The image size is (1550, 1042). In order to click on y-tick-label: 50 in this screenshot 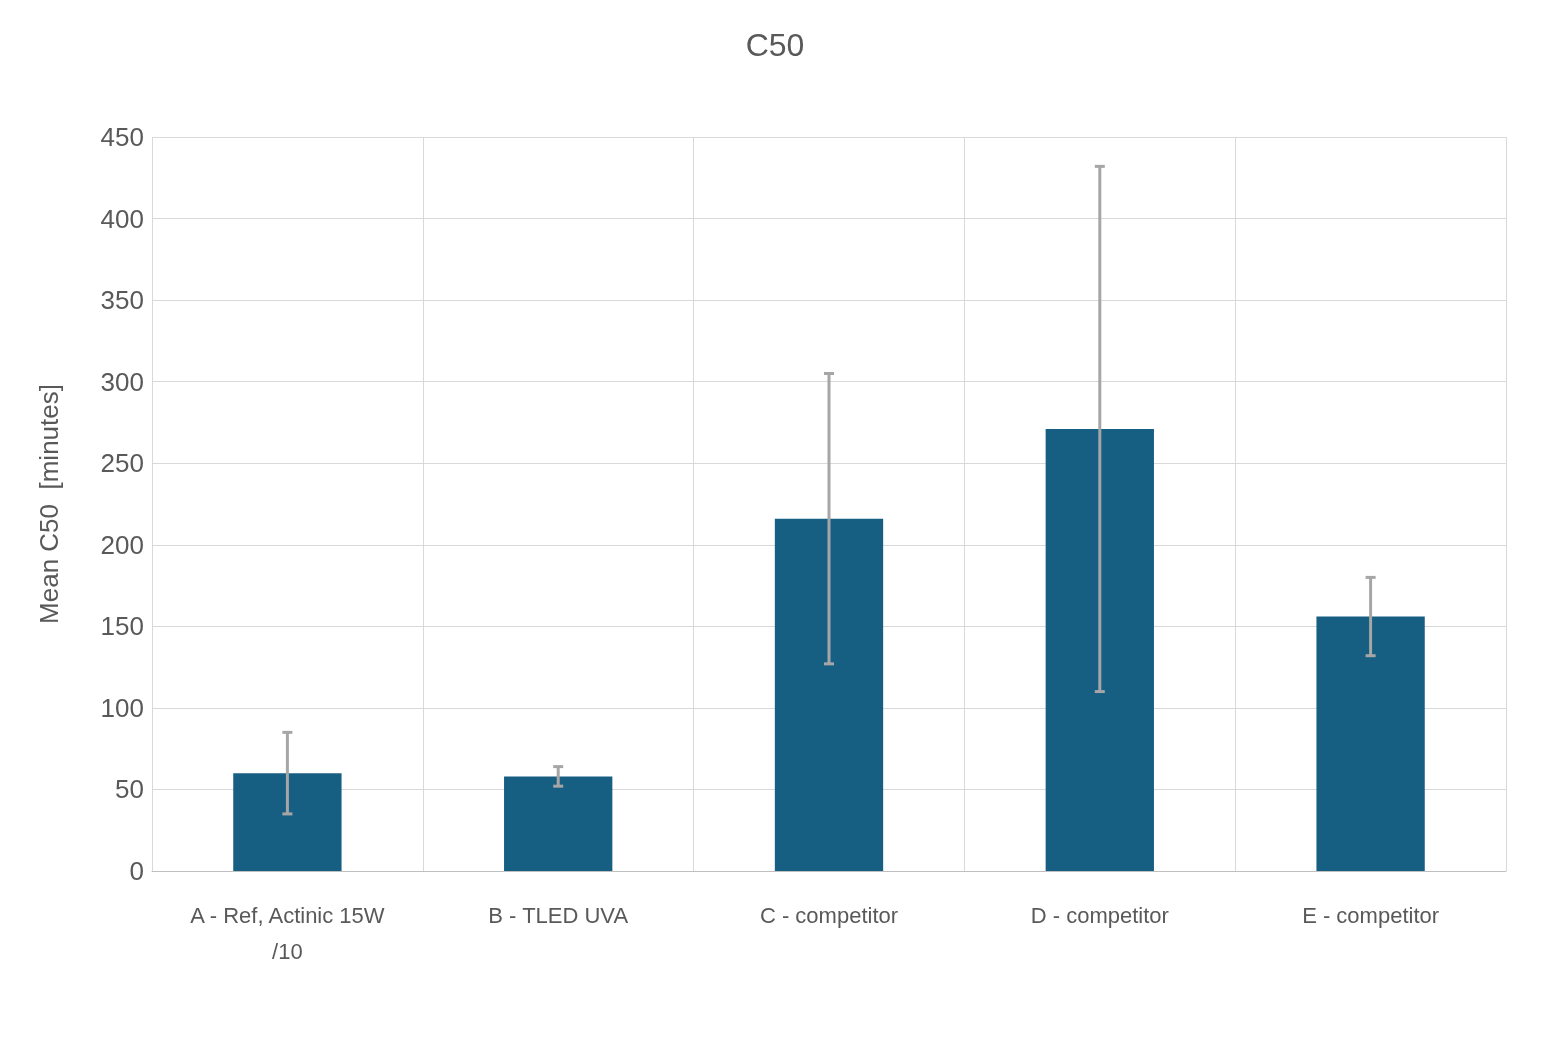, I will do `click(129, 789)`.